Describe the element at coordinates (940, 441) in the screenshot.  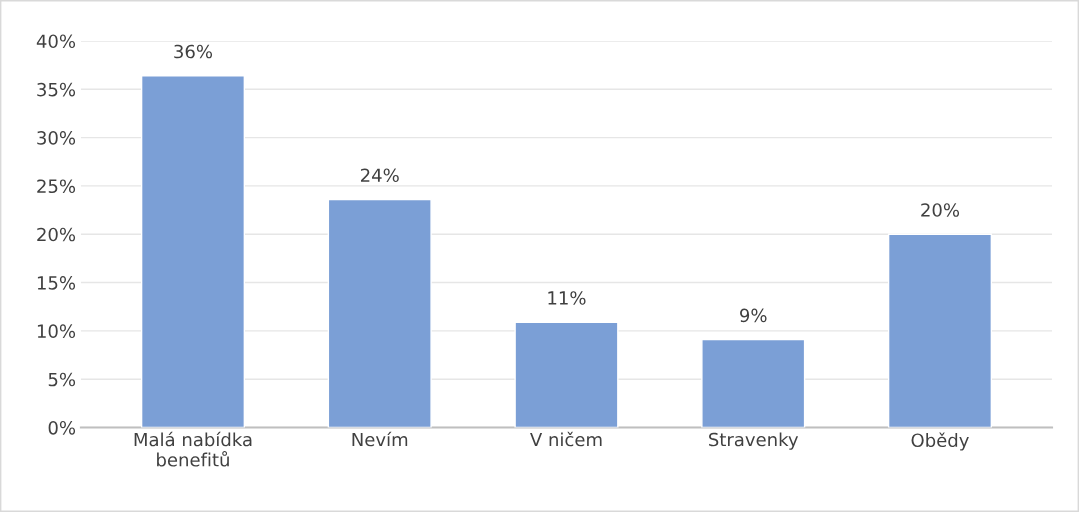
I see `x-tick-label: Obědy` at that location.